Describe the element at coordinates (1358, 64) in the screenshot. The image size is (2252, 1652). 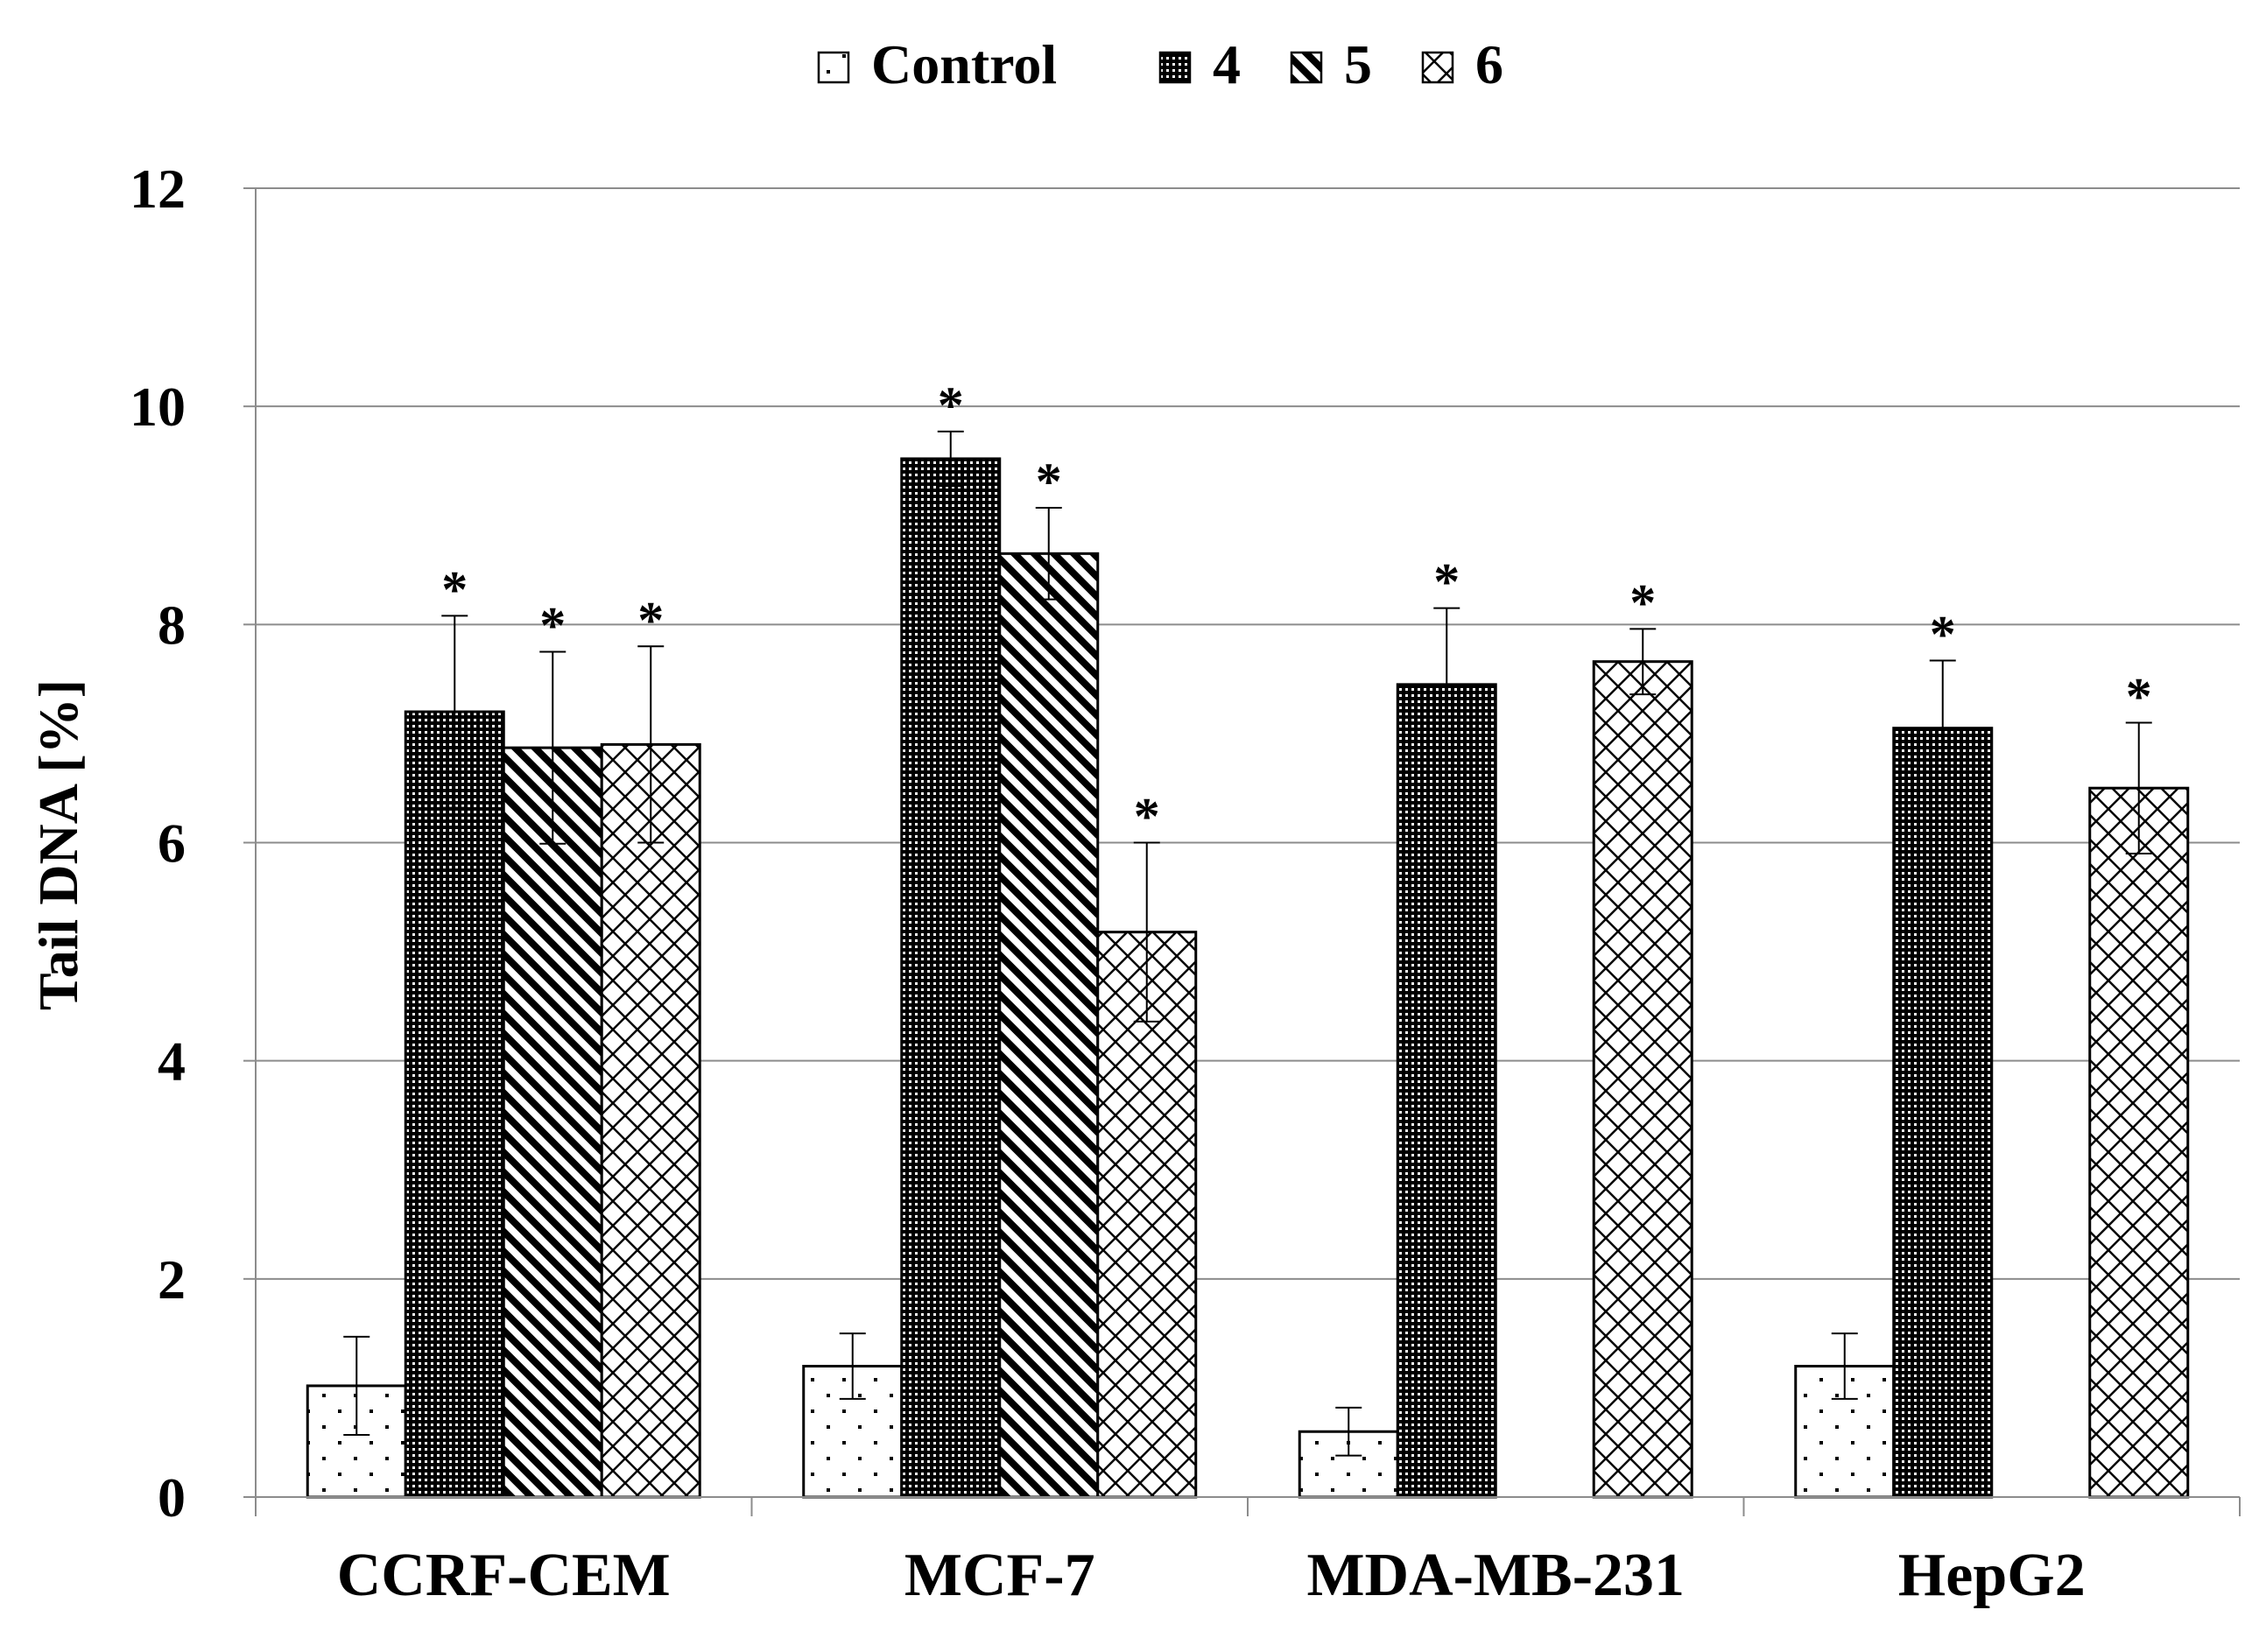
I see `legend-label-5: 5` at that location.